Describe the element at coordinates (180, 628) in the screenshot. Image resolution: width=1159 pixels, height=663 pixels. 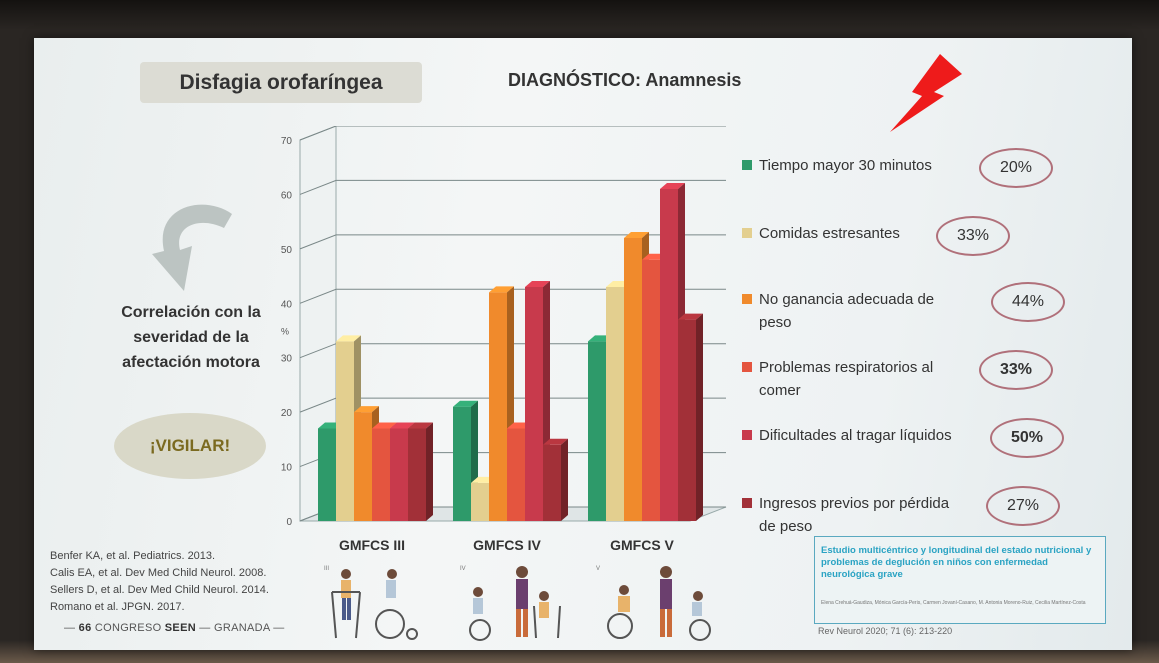
I see `congress-seen: SEEN` at that location.